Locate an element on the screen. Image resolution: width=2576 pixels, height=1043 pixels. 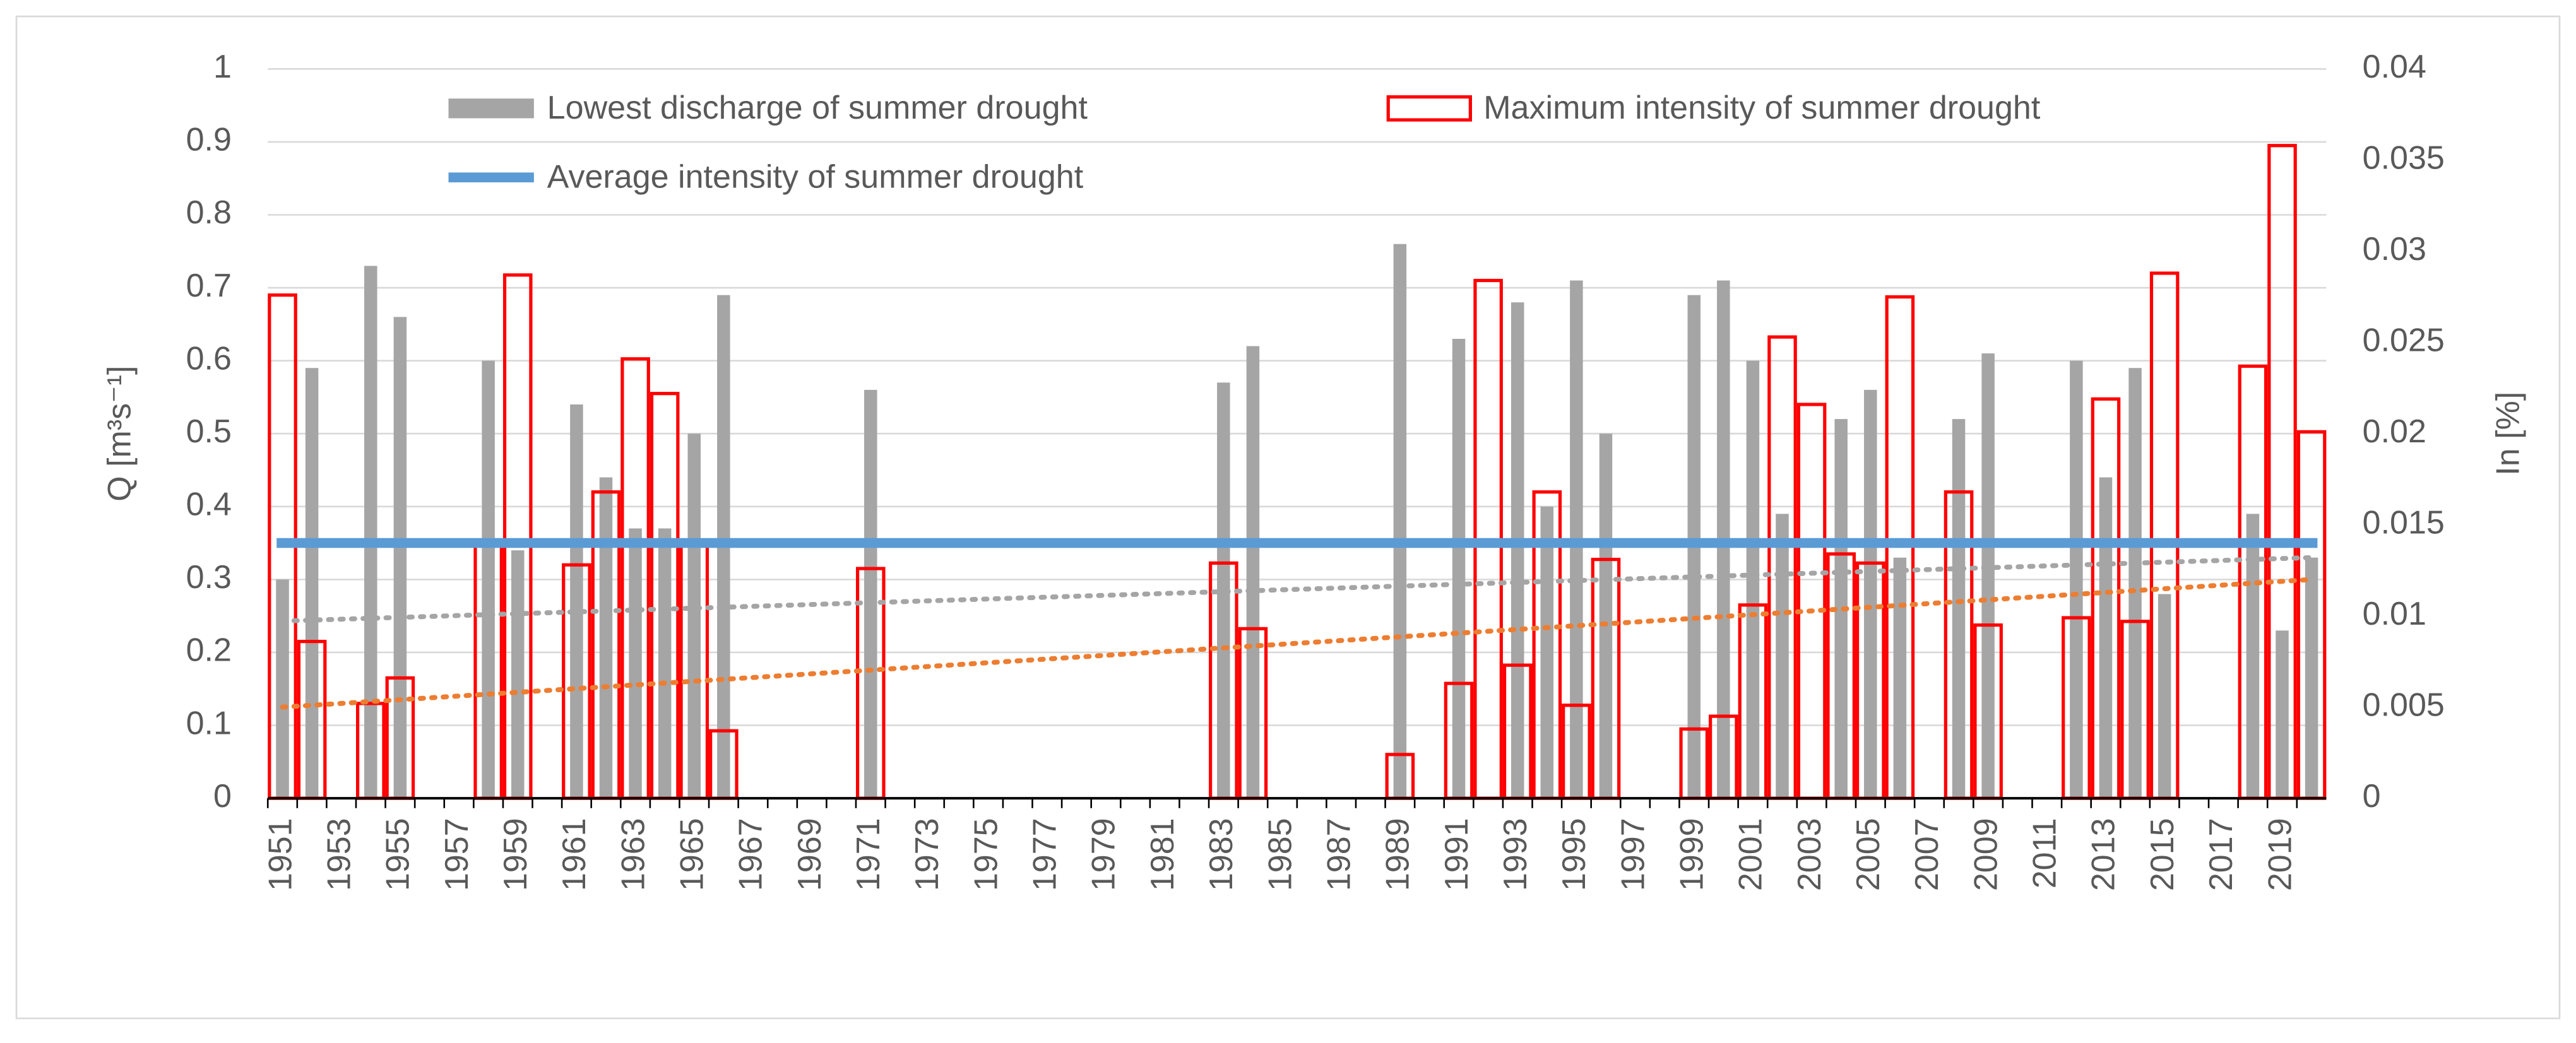
legend-label: Maximum intensity of summer drought is located at coordinates (1762, 108).